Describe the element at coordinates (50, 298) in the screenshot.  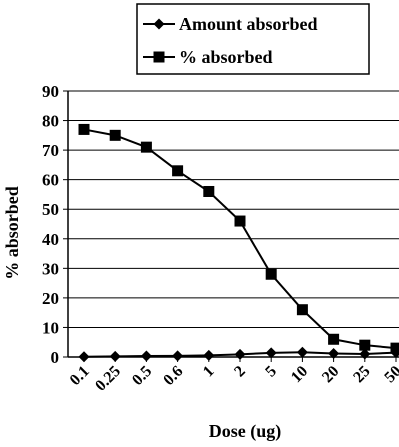
I see `y-tick-label: 20` at that location.